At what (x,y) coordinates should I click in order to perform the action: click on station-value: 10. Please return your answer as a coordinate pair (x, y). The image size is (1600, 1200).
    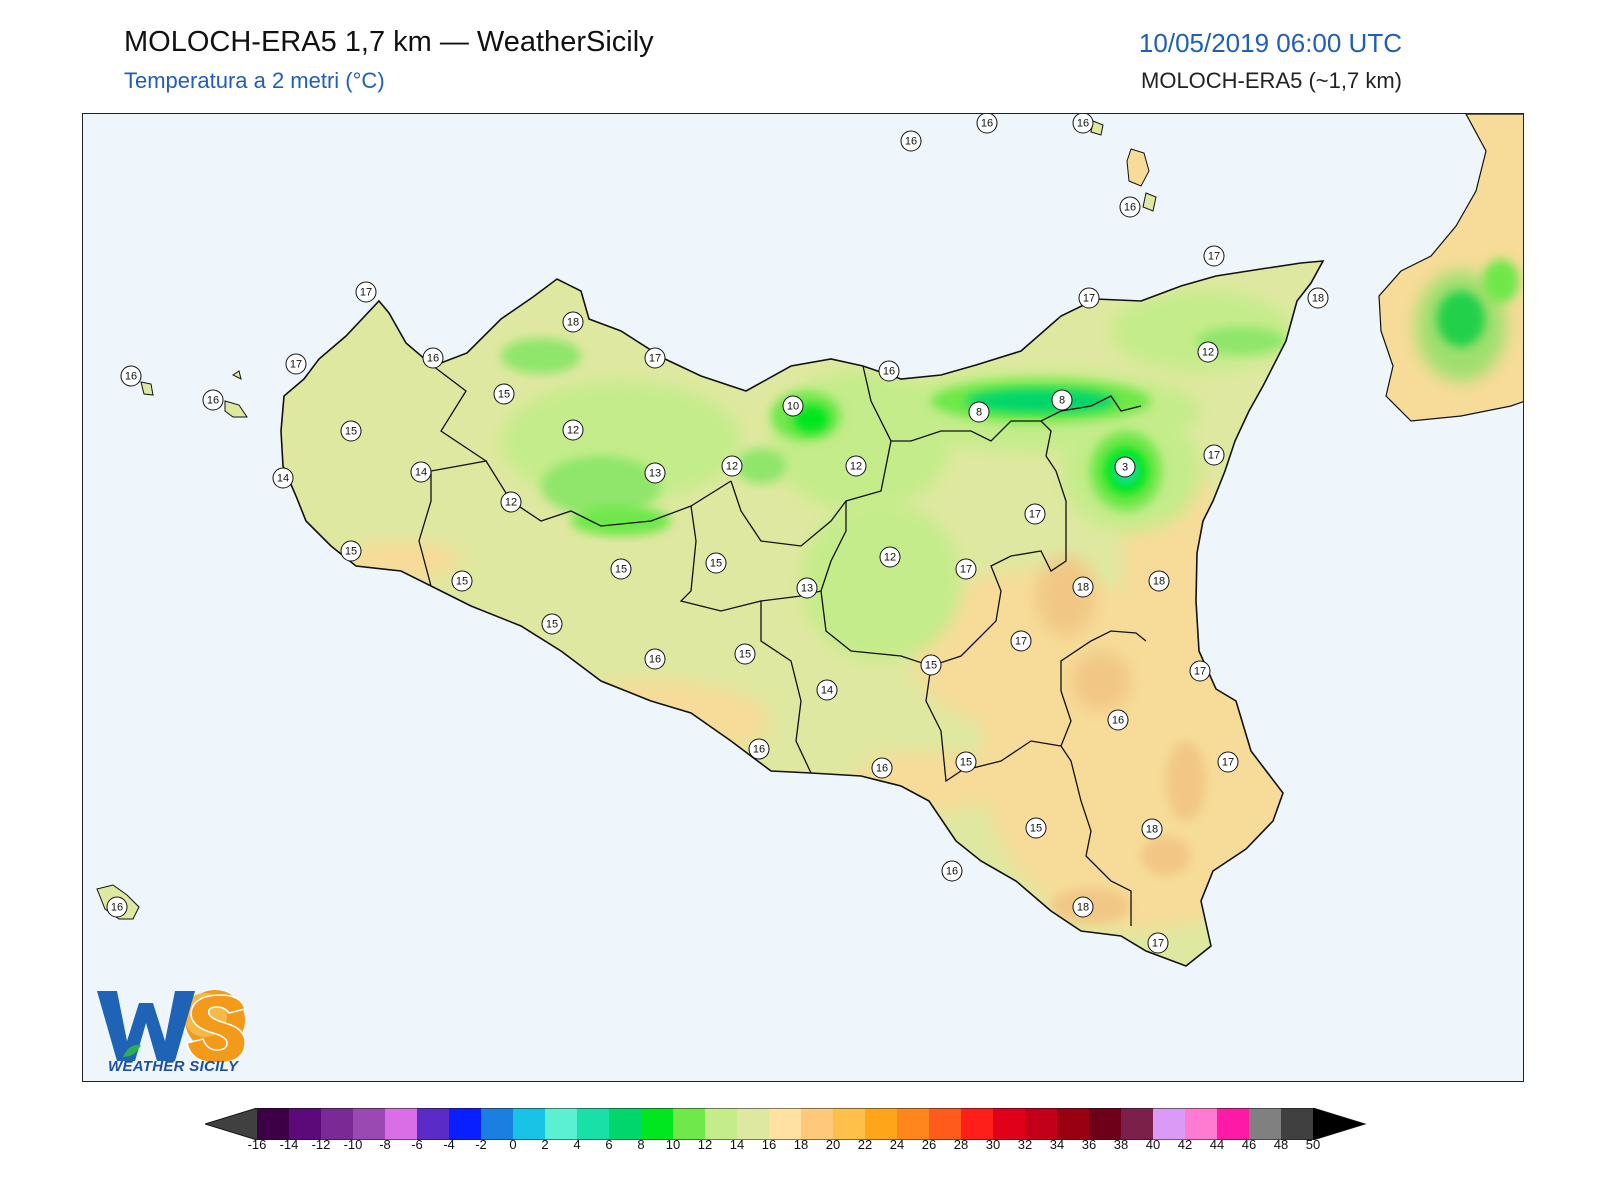
    Looking at the image, I should click on (793, 407).